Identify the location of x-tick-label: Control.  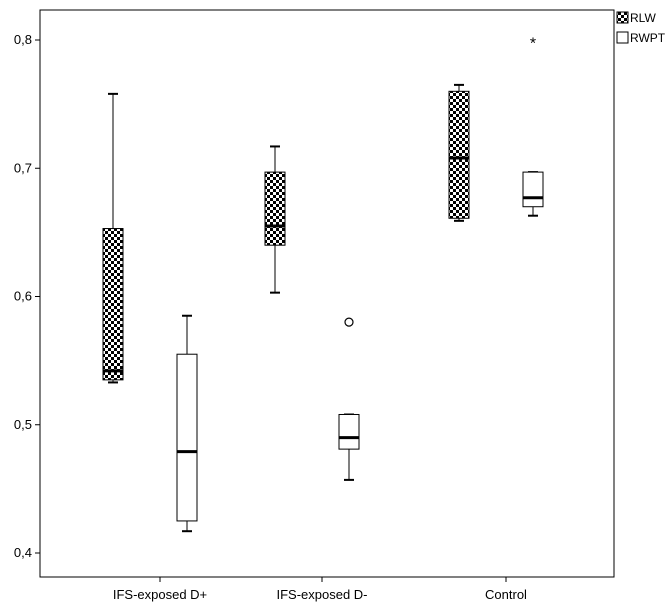
(506, 594).